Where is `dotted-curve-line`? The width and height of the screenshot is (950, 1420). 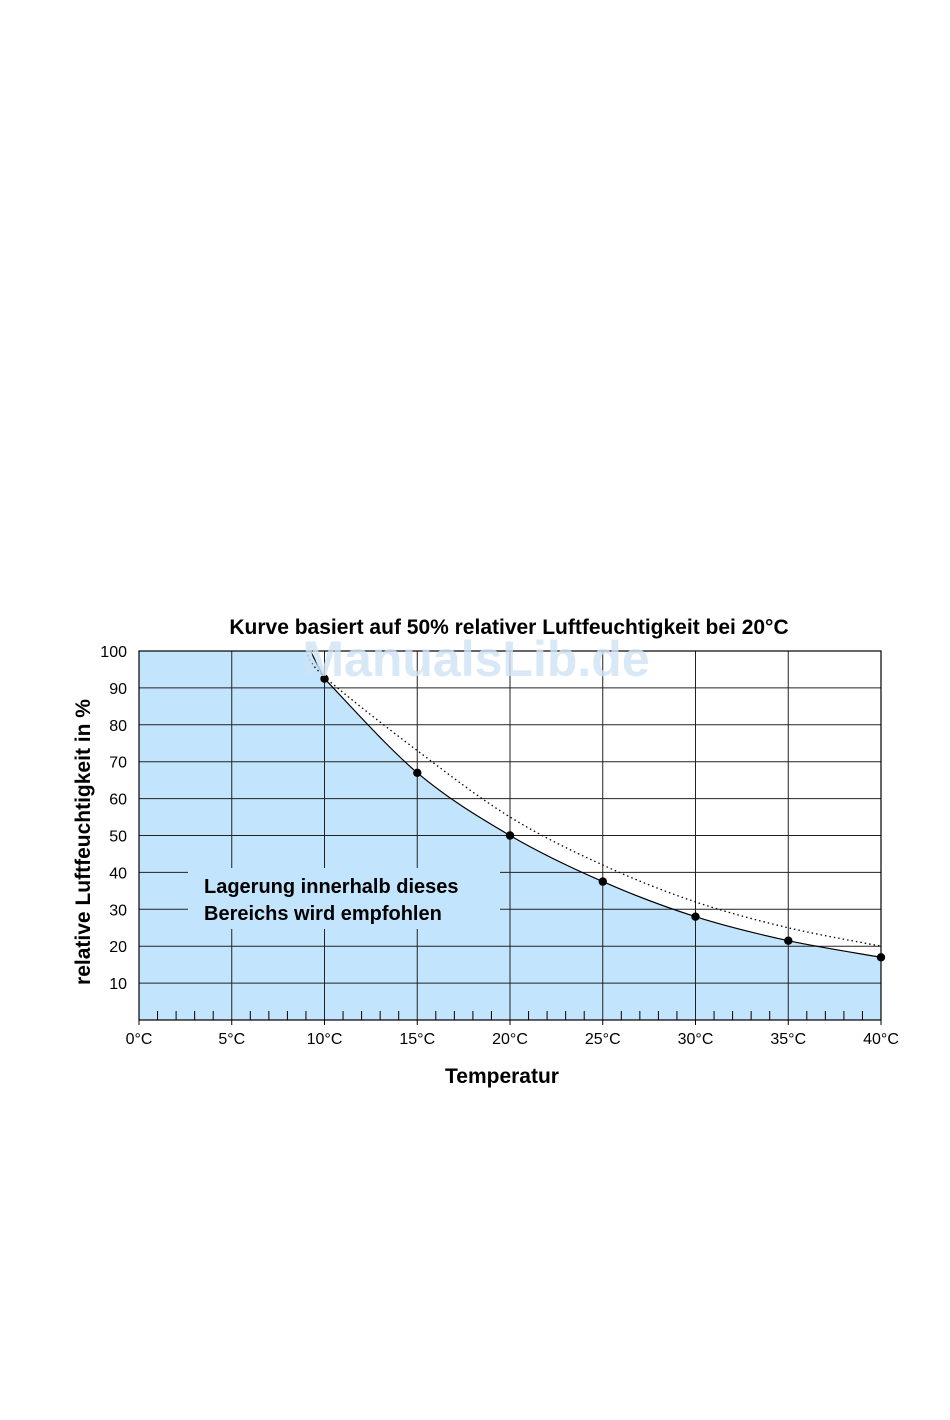
dotted-curve-line is located at coordinates (593, 798).